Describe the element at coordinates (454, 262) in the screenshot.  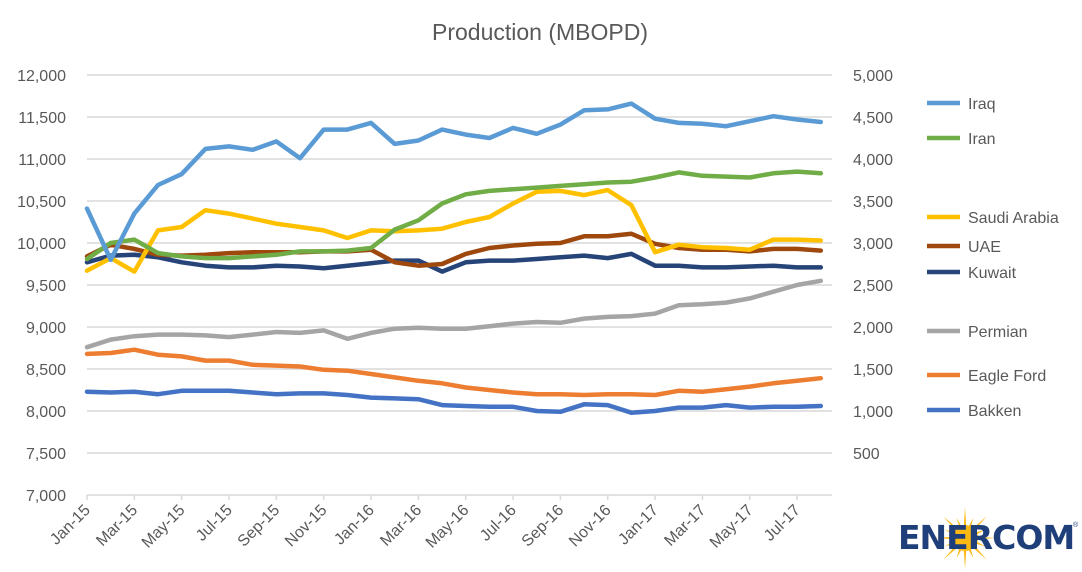
I see `series-line-kuwait` at that location.